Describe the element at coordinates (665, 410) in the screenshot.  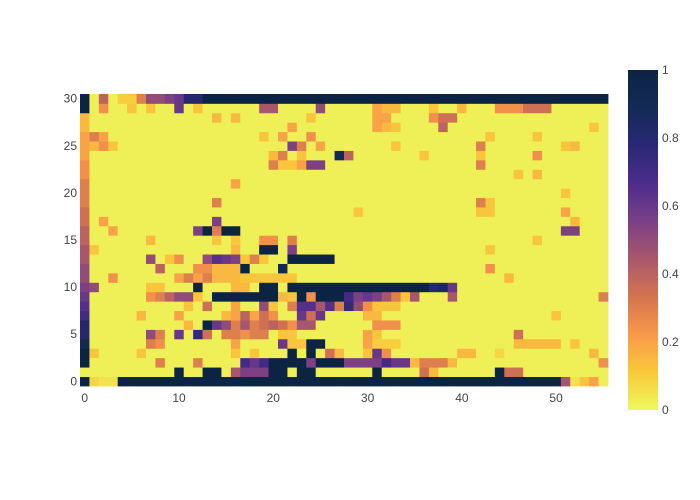
I see `colorbar-tick-label: 0` at that location.